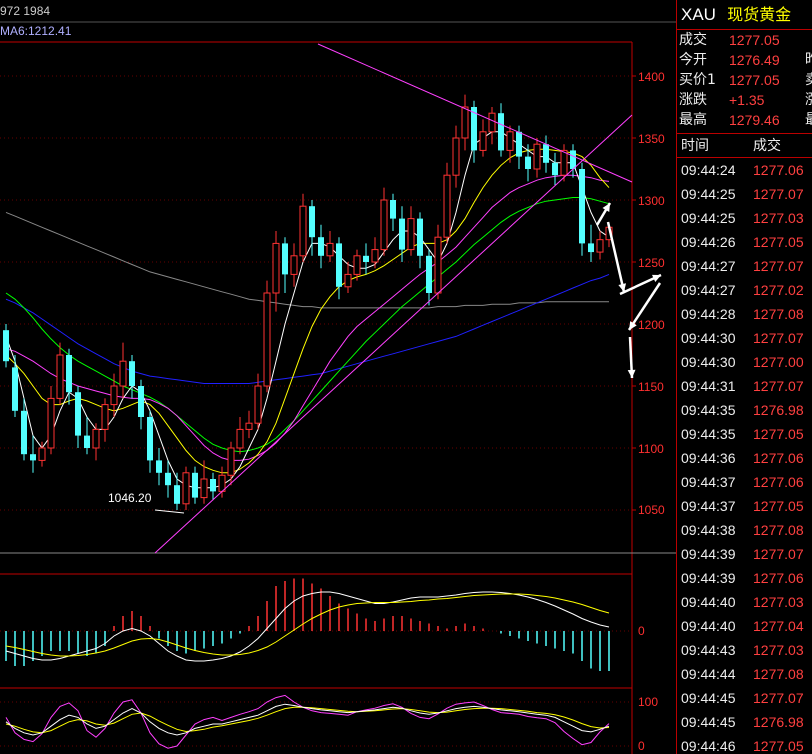 This screenshot has height=754, width=812. What do you see at coordinates (708, 434) in the screenshot?
I see `tick-time: 09:44:35` at bounding box center [708, 434].